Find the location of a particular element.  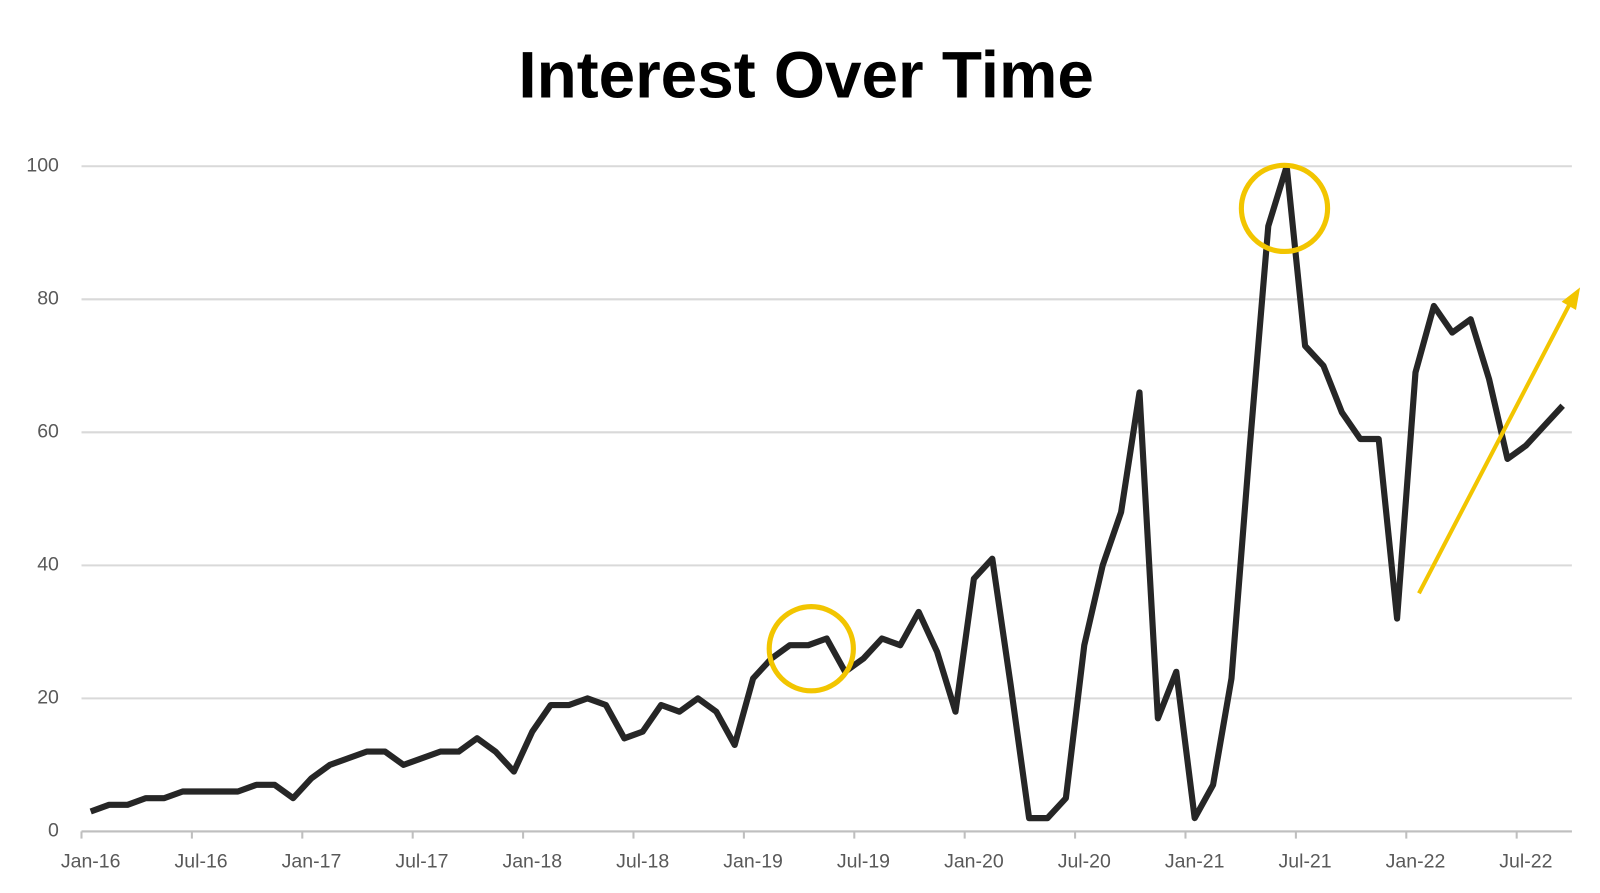

y-tick-label: 100 is located at coordinates (42, 165).